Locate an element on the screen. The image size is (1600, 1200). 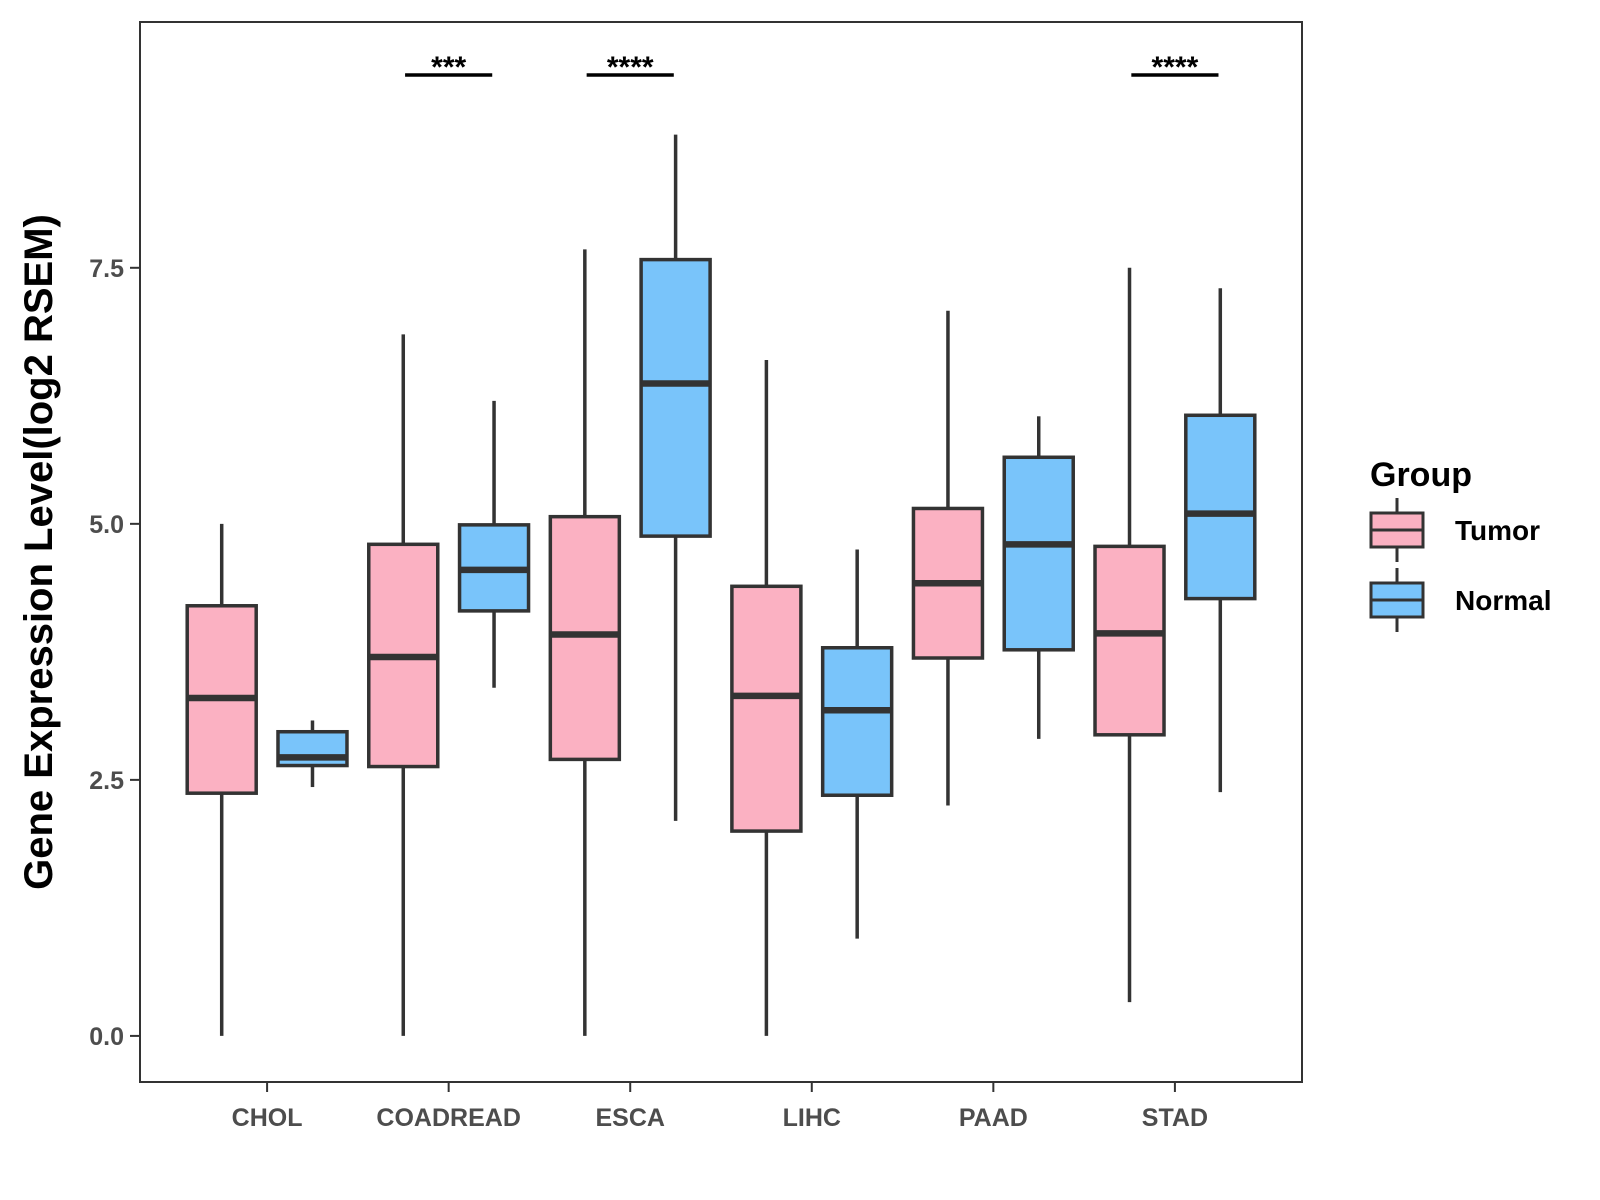
box-normal-lihc is located at coordinates (857, 744).